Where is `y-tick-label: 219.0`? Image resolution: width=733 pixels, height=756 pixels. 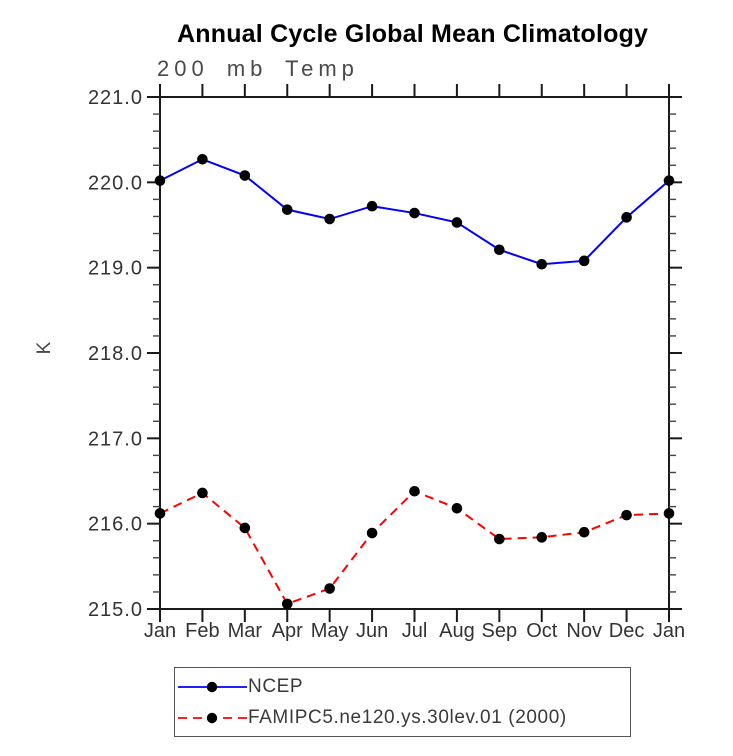
y-tick-label: 219.0 is located at coordinates (115, 269).